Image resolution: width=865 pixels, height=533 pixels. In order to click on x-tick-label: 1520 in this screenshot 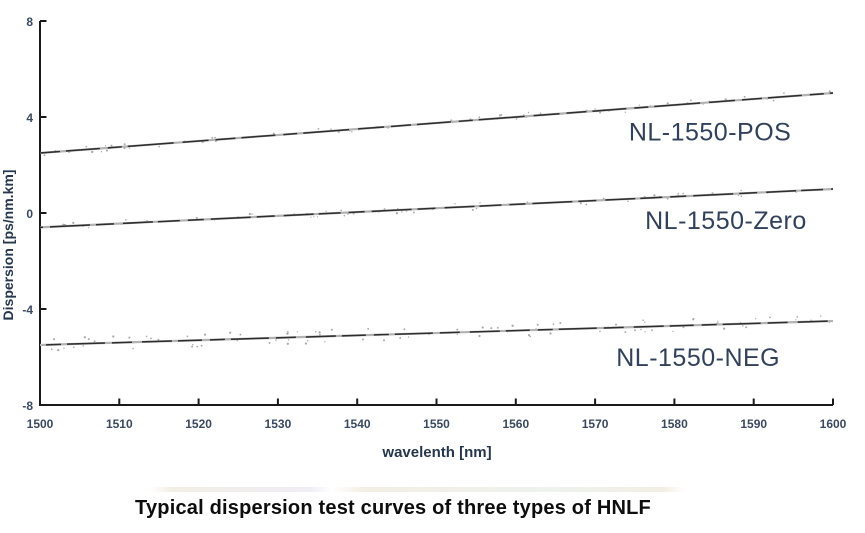, I will do `click(198, 424)`.